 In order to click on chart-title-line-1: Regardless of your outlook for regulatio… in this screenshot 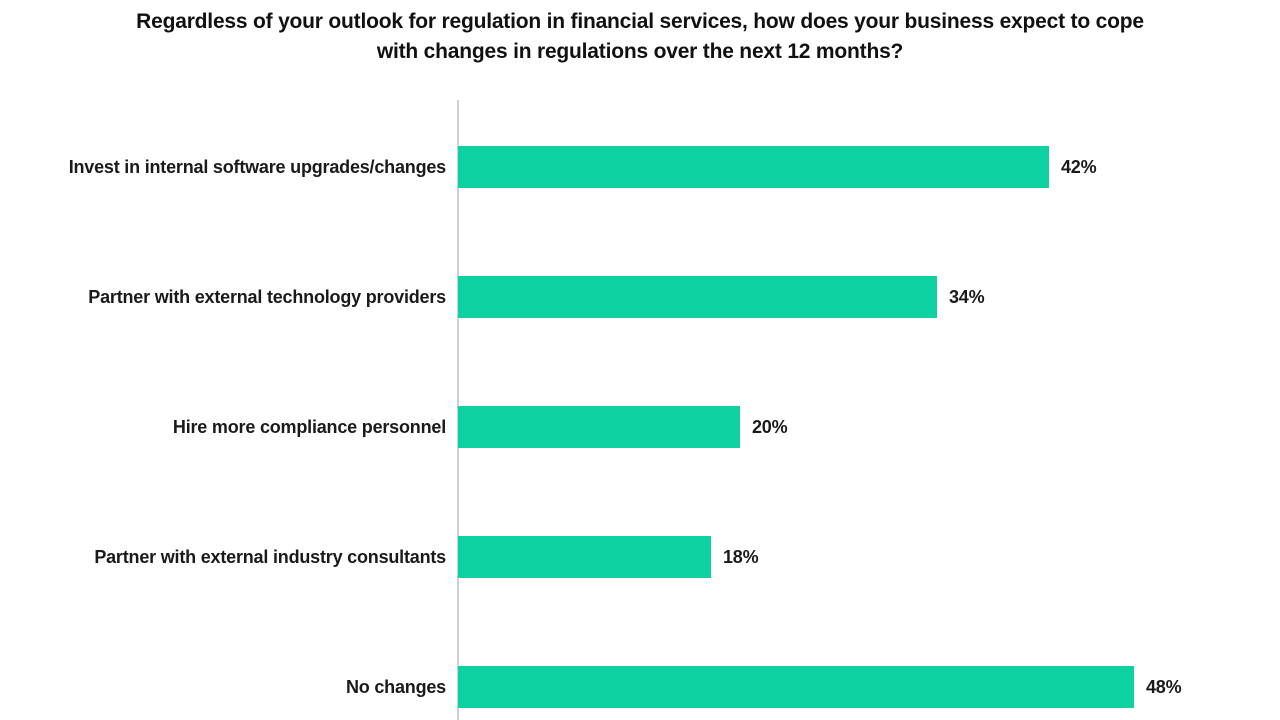, I will do `click(640, 21)`.